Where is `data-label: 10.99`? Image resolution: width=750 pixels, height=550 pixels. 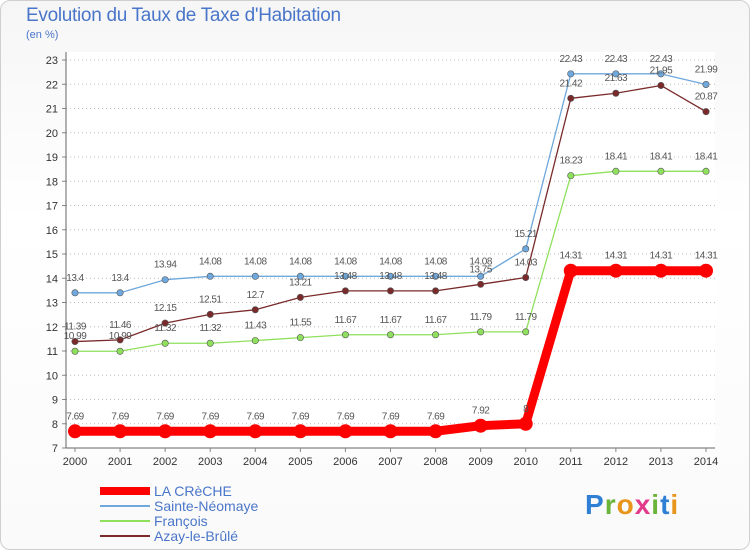 data-label: 10.99 is located at coordinates (120, 336).